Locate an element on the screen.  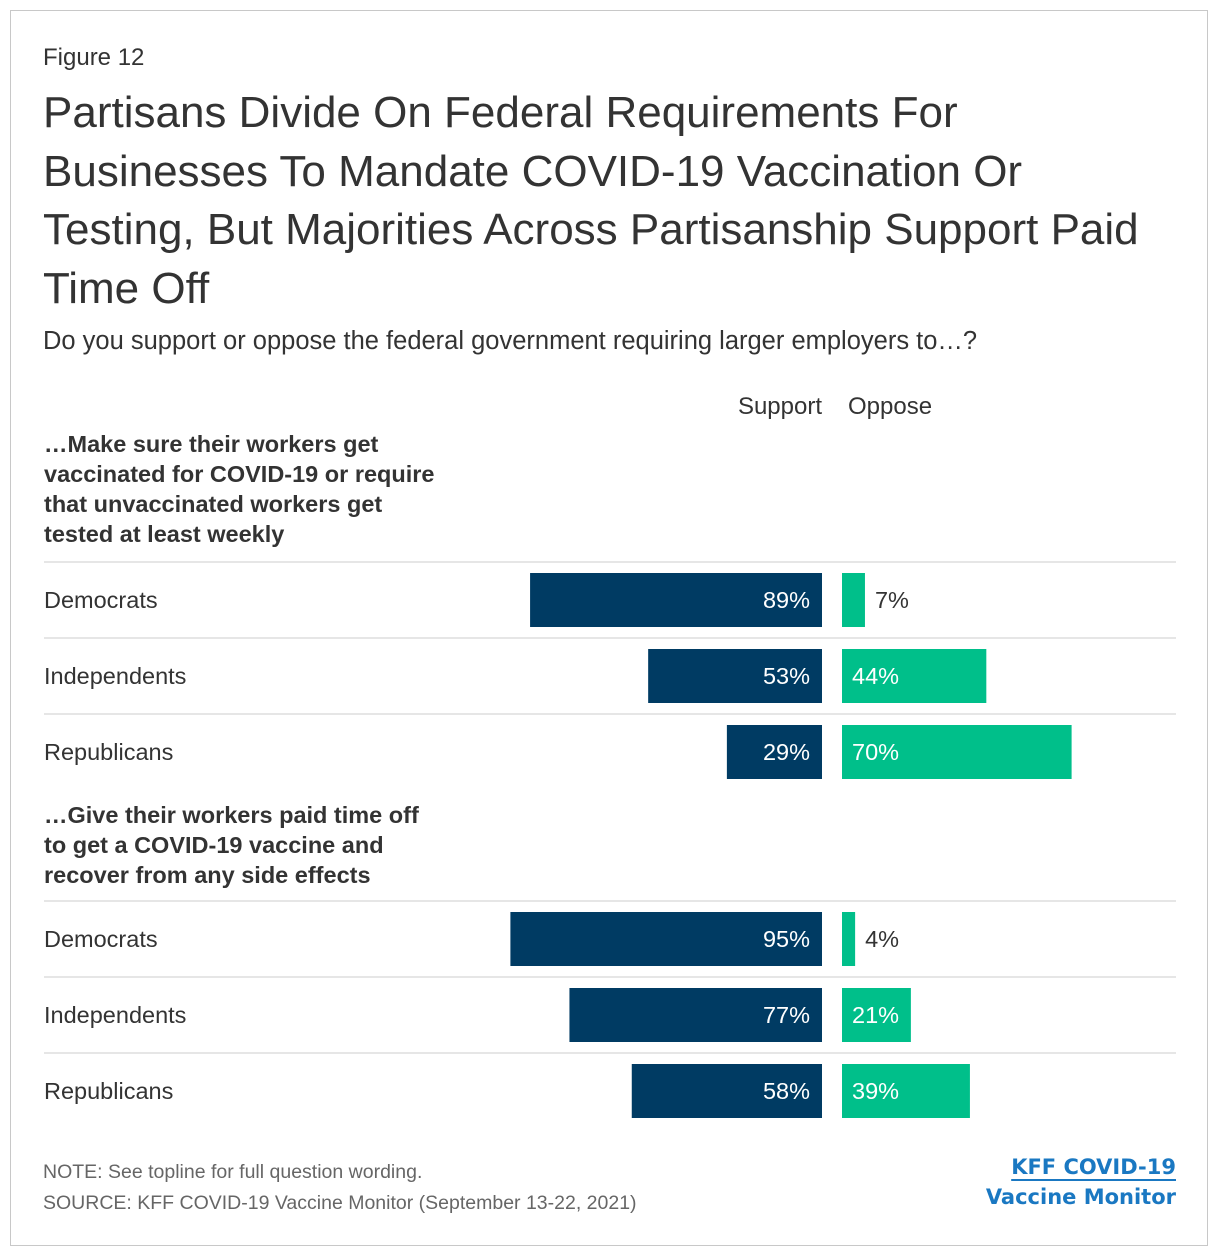
figure-label: Figure 12 is located at coordinates (94, 57).